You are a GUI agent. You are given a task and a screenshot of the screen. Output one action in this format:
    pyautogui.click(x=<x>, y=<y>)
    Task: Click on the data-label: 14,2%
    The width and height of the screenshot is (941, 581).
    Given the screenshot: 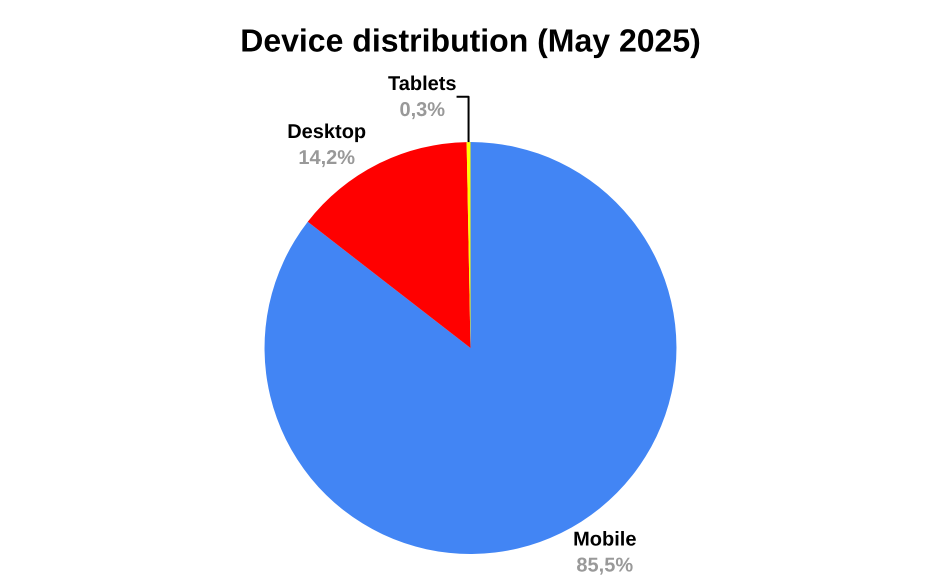 What is the action you would take?
    pyautogui.click(x=327, y=157)
    